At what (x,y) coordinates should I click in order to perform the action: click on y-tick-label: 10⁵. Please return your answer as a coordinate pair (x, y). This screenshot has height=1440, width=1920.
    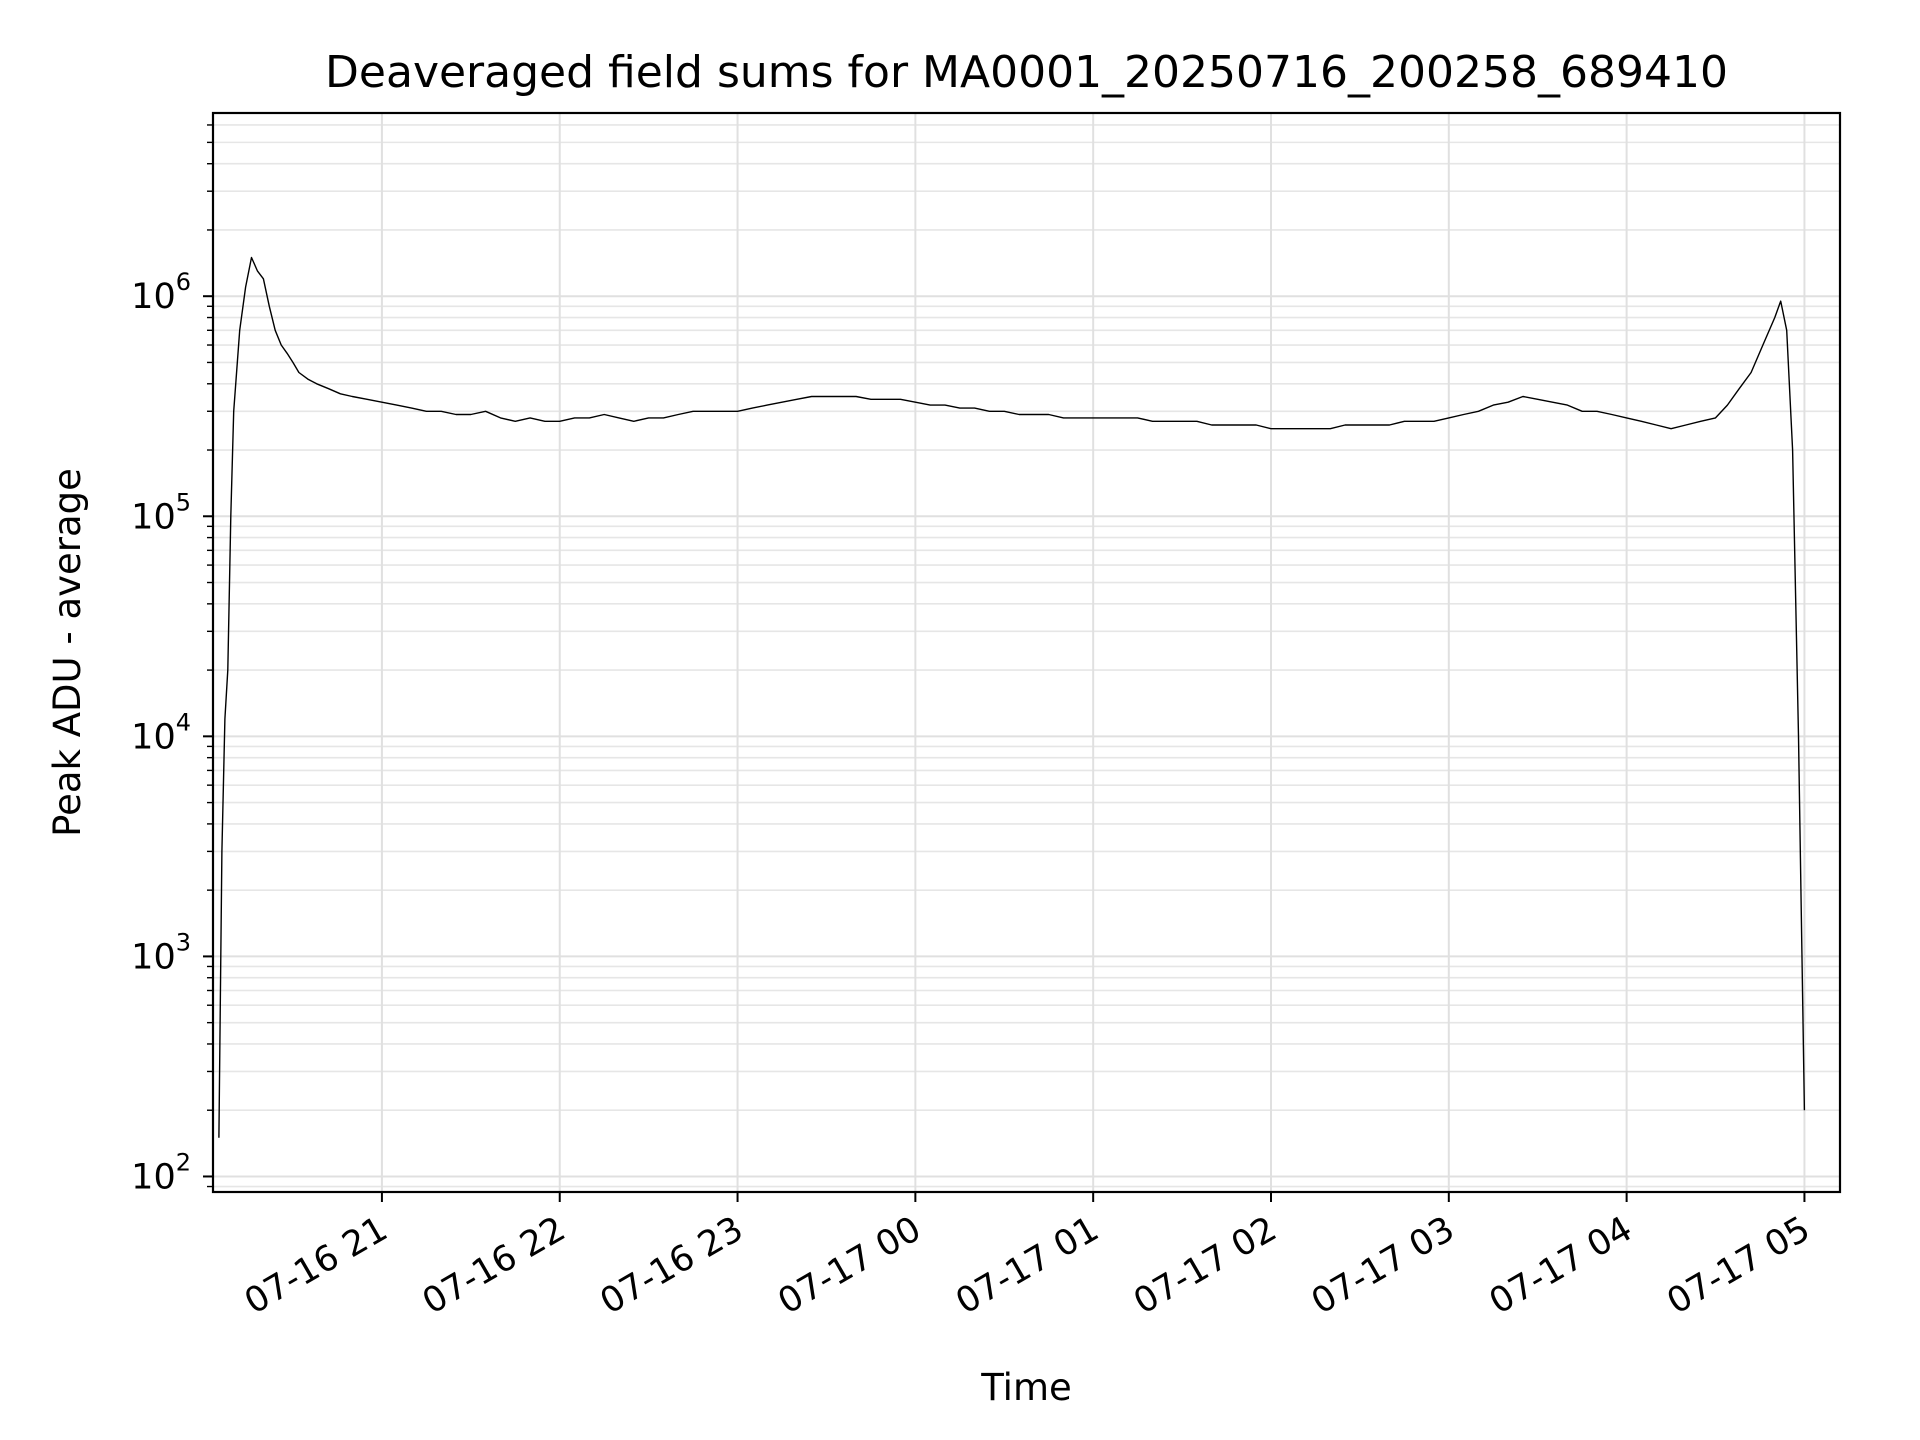
    Looking at the image, I should click on (161, 512).